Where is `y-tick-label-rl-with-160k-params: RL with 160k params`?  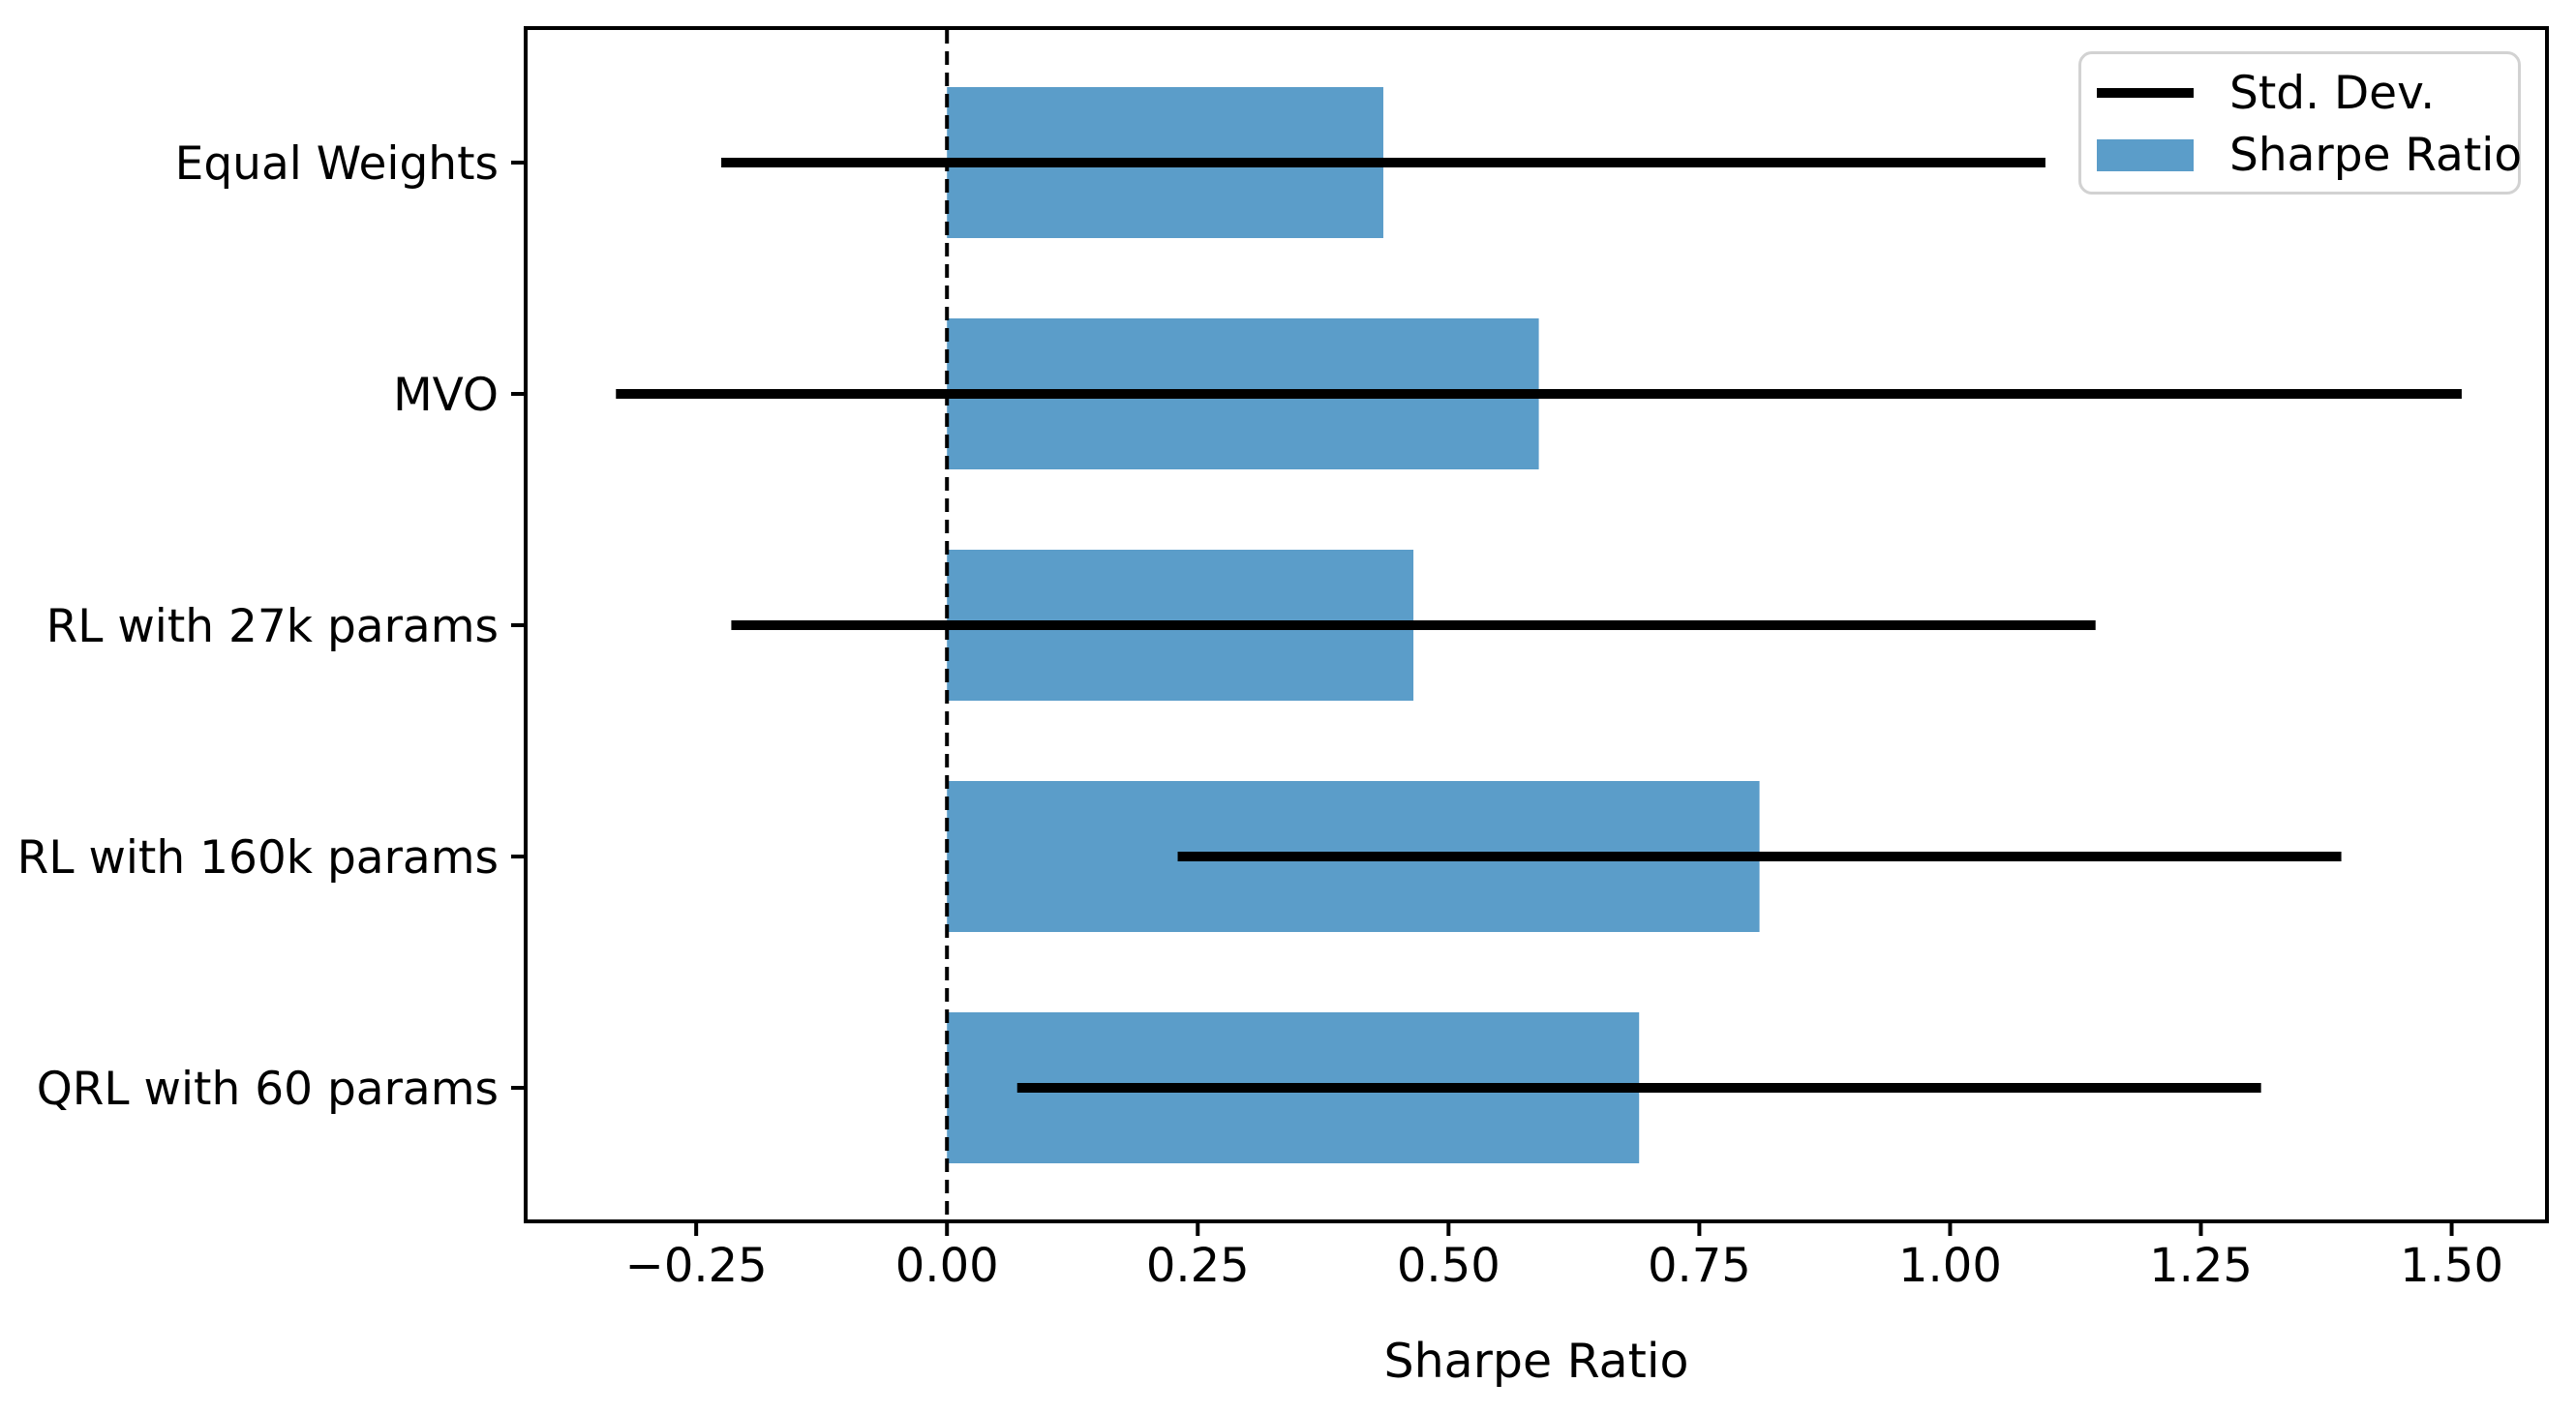 y-tick-label-rl-with-160k-params: RL with 160k params is located at coordinates (258, 858).